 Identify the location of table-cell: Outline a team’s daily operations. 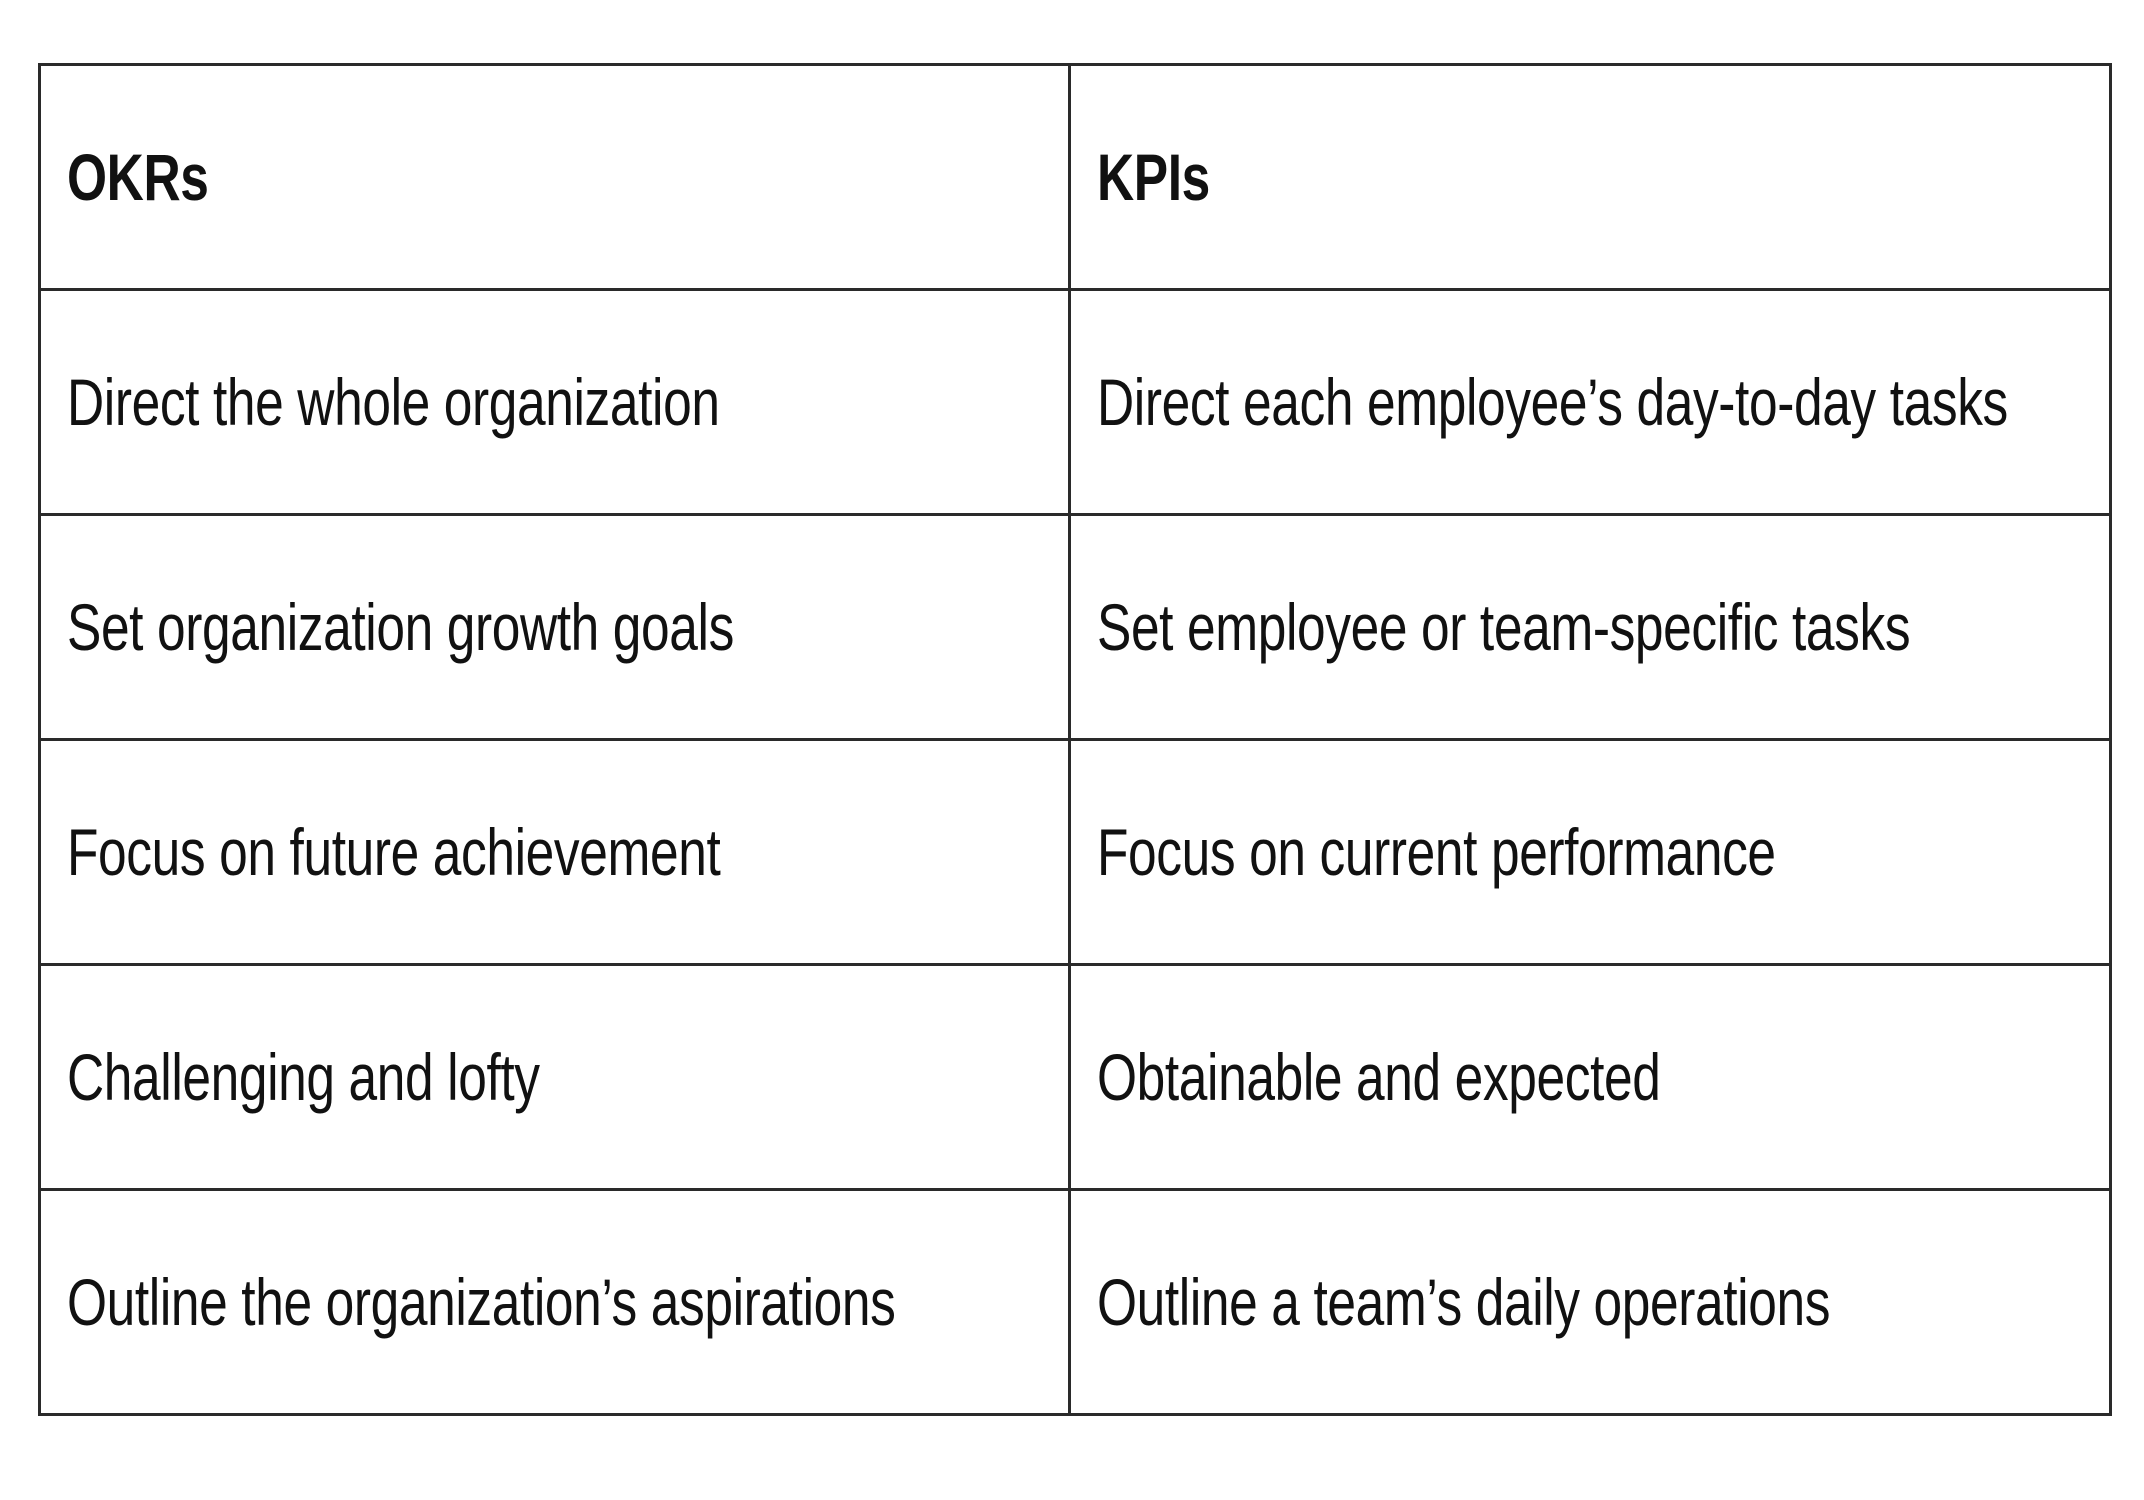
(1590, 1302).